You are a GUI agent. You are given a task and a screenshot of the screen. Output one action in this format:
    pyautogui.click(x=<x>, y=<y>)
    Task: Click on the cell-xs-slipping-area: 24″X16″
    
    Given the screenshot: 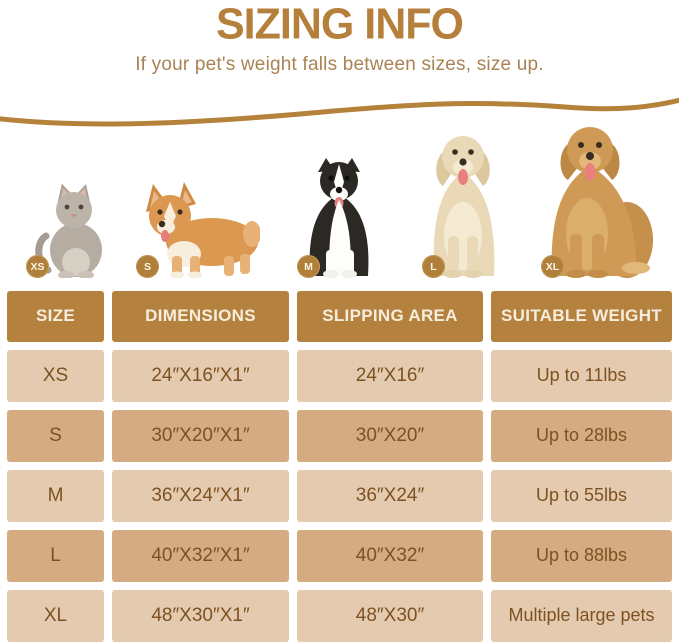 What is the action you would take?
    pyautogui.click(x=390, y=376)
    